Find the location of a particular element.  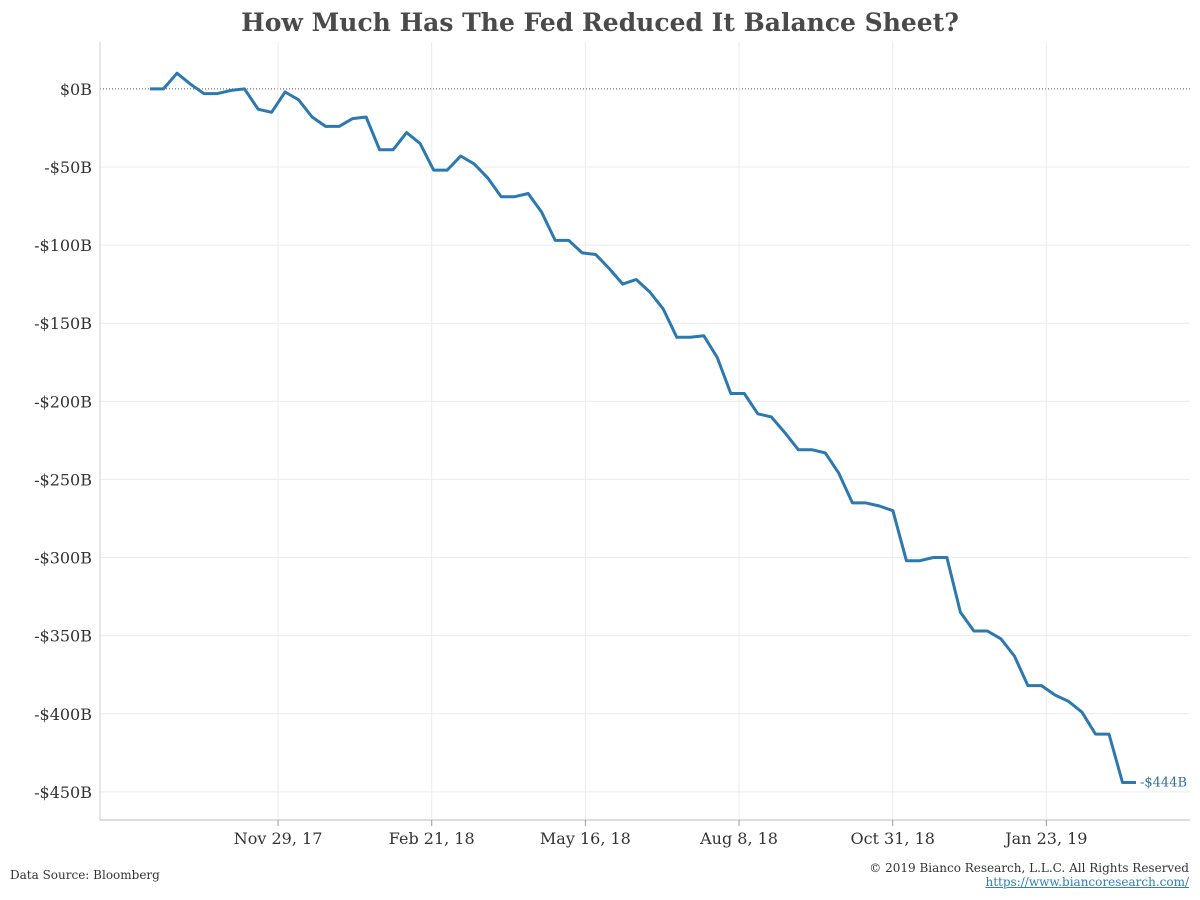

x-tick-label: Feb 21, 18 is located at coordinates (432, 838).